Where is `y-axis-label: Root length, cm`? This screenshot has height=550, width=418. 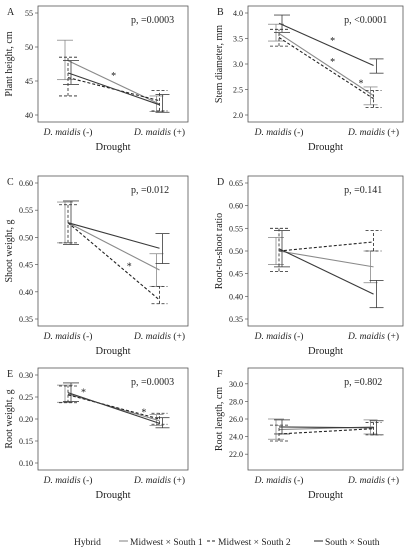
y-axis-label: Root length, cm is located at coordinates (219, 419).